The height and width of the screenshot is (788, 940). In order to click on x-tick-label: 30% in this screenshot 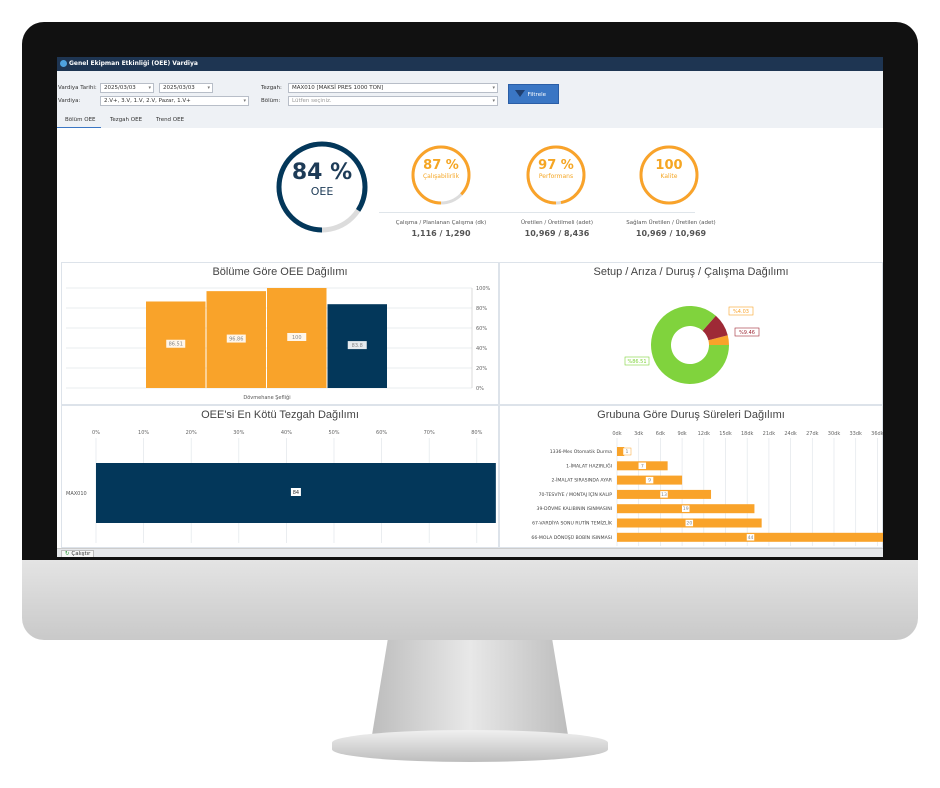, I will do `click(238, 433)`.